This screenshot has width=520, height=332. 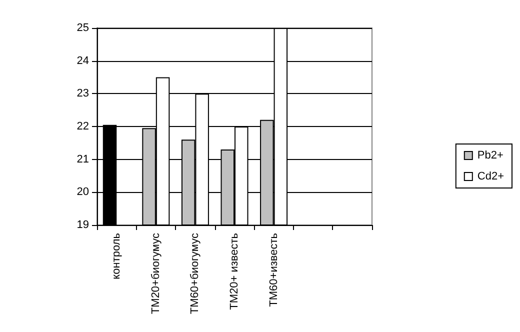 I want to click on x-tick-label: ТМ20+ известь, so click(x=234, y=271).